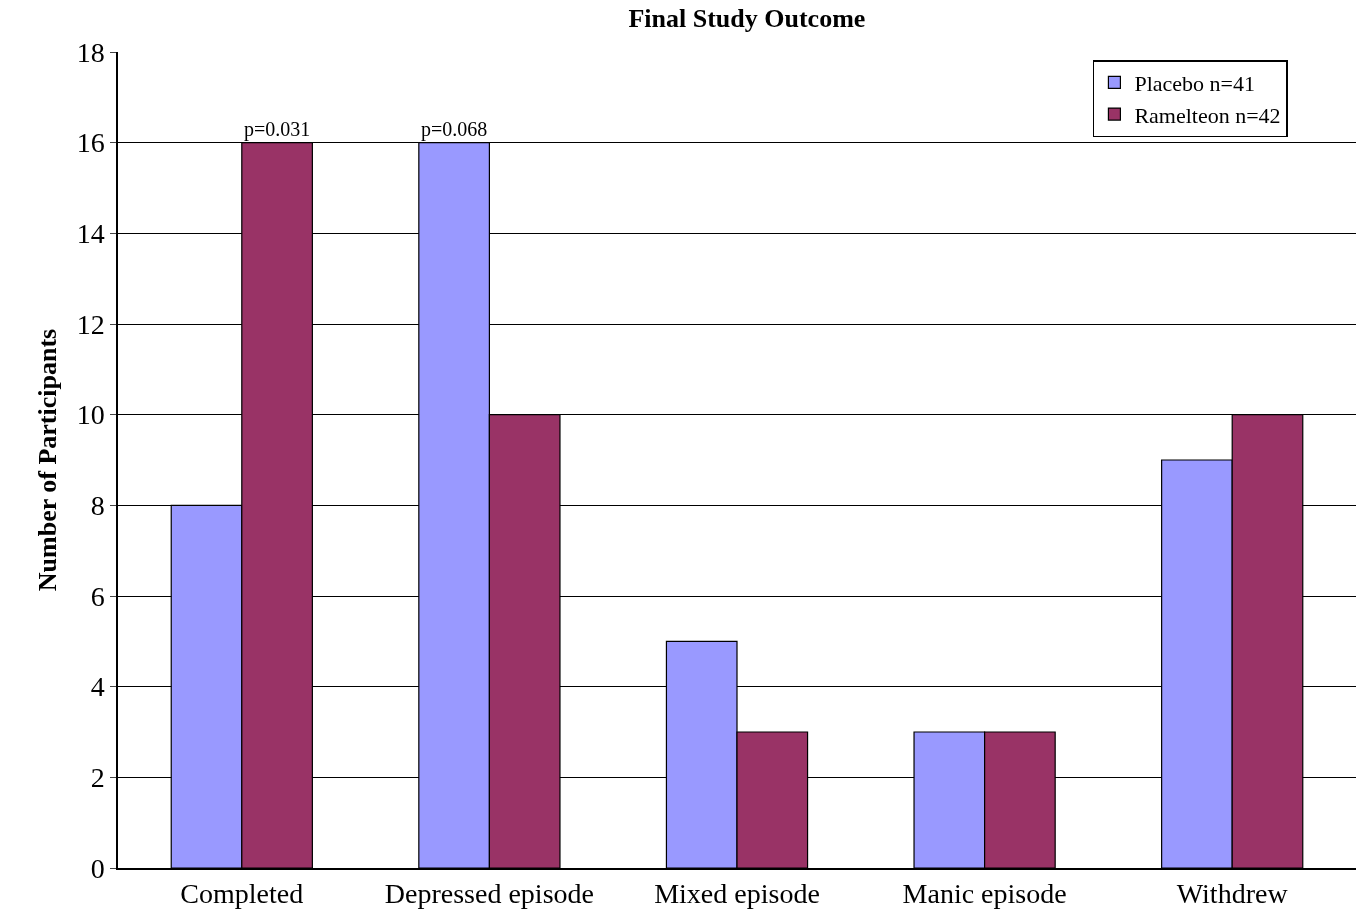 Image resolution: width=1358 pixels, height=920 pixels. Describe the element at coordinates (97, 687) in the screenshot. I see `y-tick-label: 4` at that location.